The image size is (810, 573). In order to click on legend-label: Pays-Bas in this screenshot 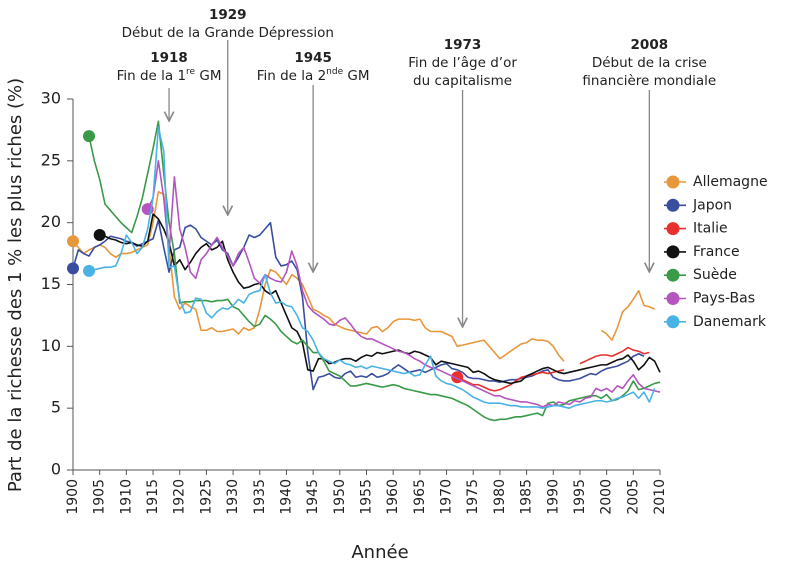, I will do `click(724, 299)`.